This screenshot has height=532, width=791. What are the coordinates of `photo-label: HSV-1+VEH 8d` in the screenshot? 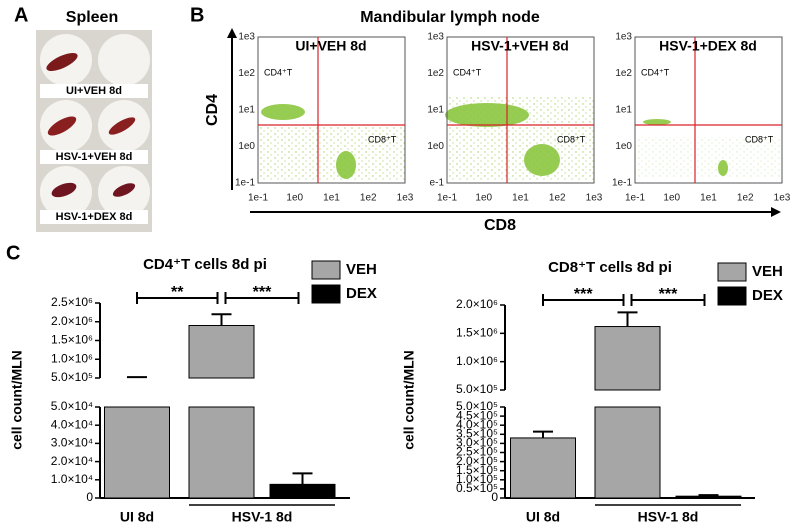 It's located at (94, 157).